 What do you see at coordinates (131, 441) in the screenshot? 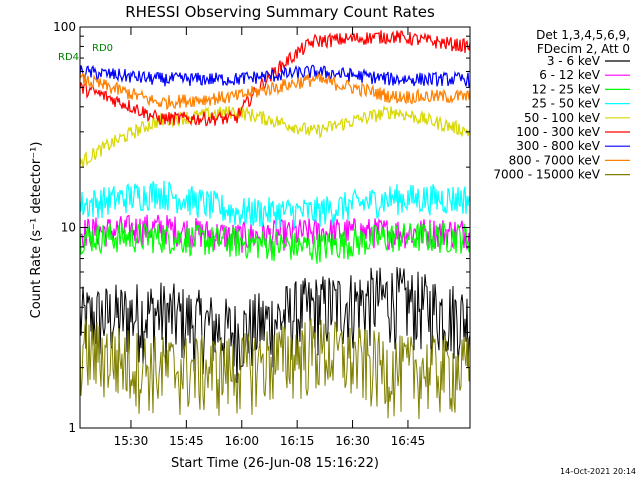
I see `x-tick-label-1: 15:30` at bounding box center [131, 441].